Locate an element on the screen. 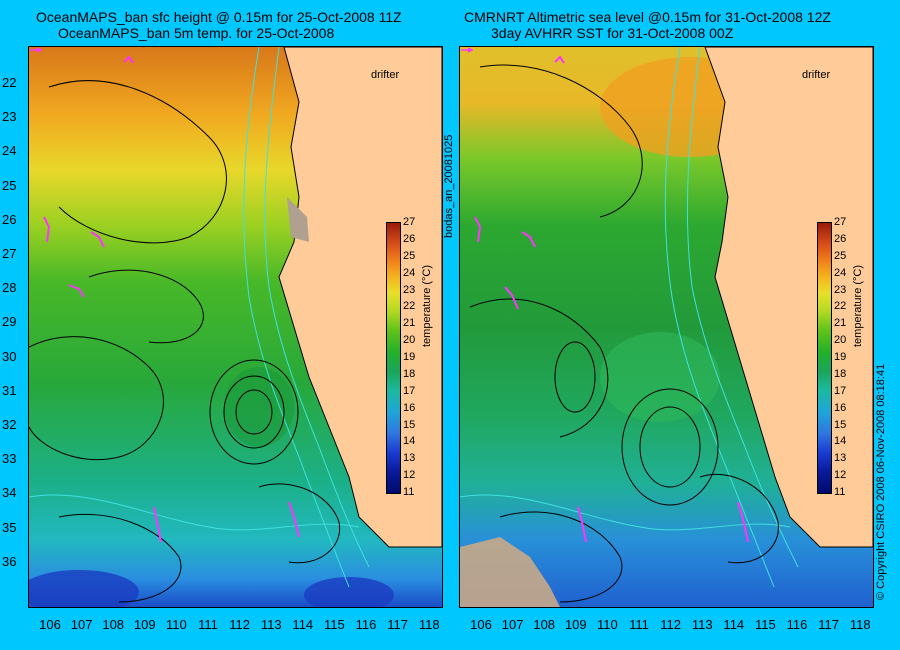 The image size is (900, 650). latitude-label: 33 is located at coordinates (9, 458).